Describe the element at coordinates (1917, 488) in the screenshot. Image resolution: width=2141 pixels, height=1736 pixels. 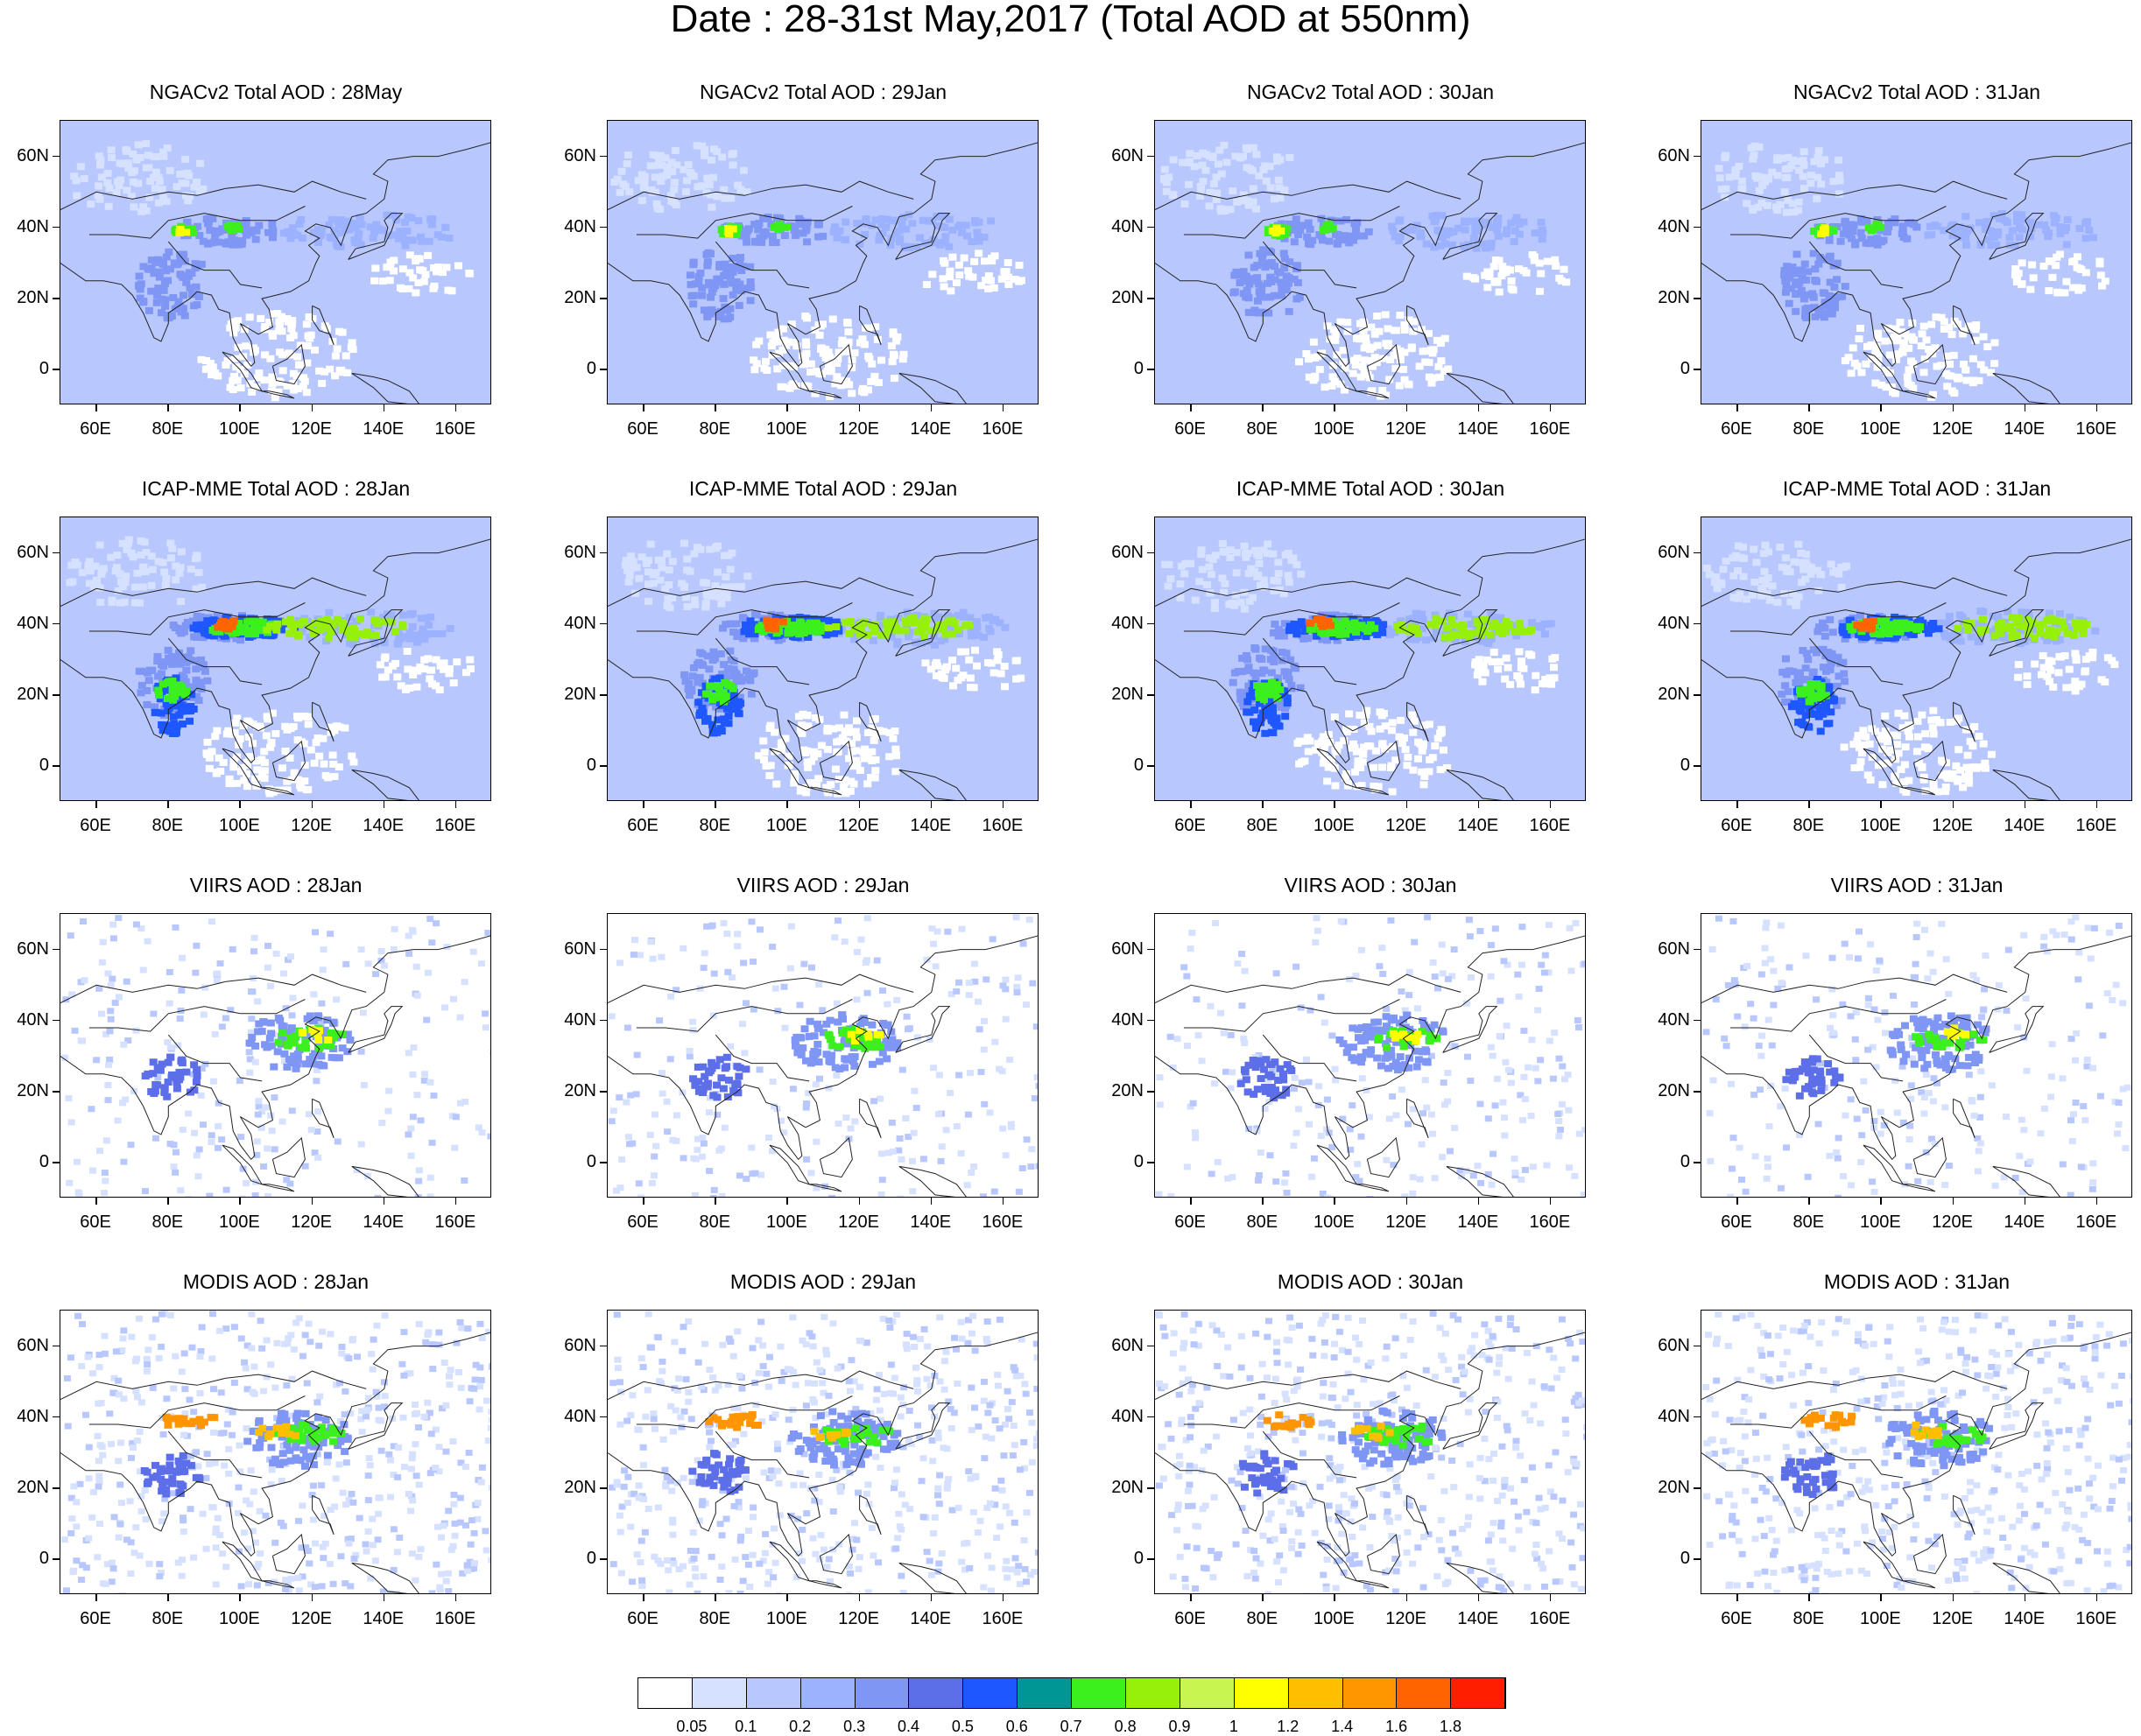
I see `panel-title: ICAP-MME Total AOD : 31Jan` at that location.